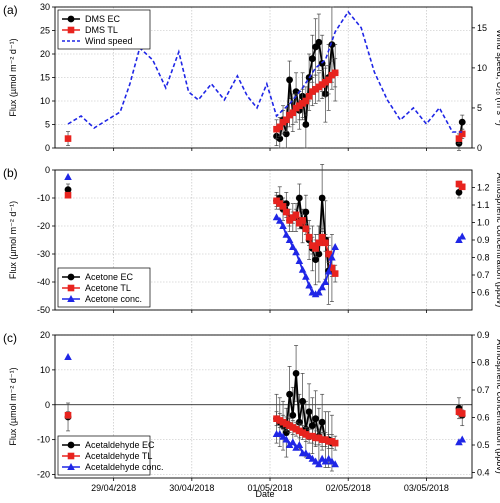  What do you see at coordinates (10, 173) in the screenshot?
I see `panel-label: (b)` at bounding box center [10, 173].